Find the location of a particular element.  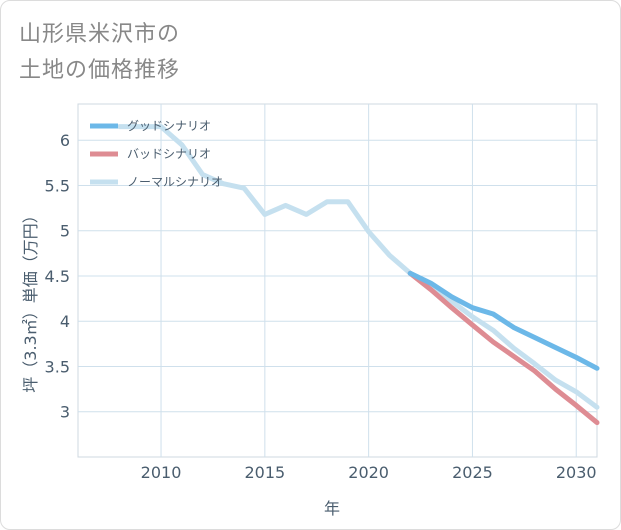

chart-title-line-1: 山形県米沢市の is located at coordinates (100, 34).